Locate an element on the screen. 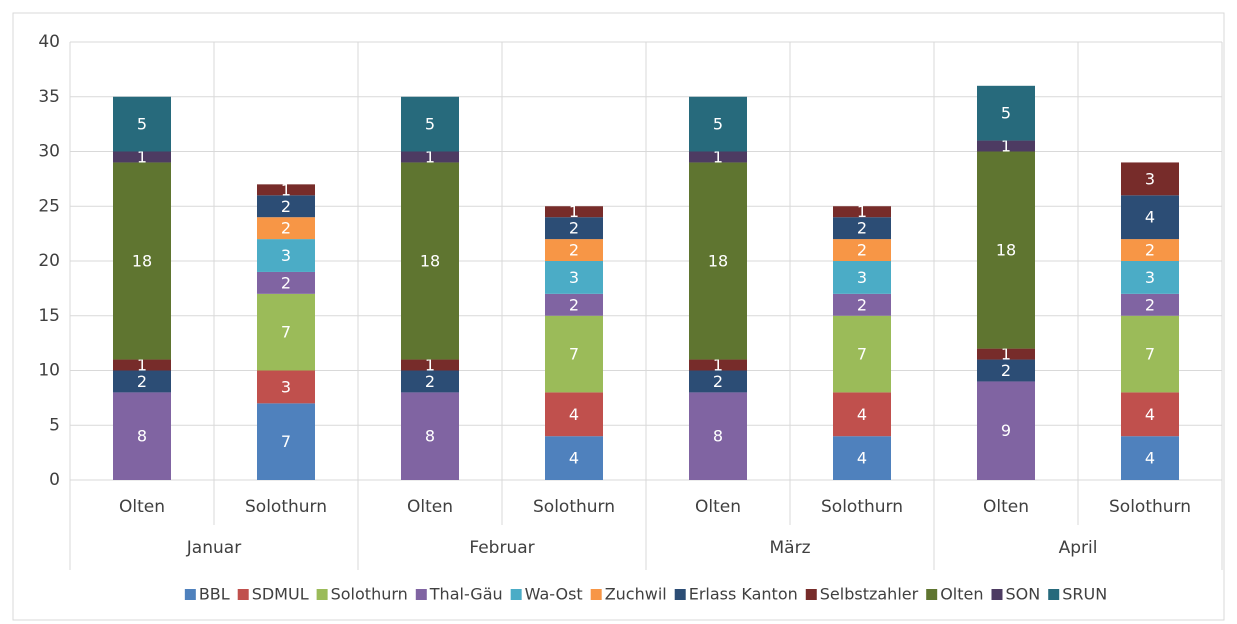 This screenshot has height=624, width=1237. data-label: 9 is located at coordinates (1006, 430).